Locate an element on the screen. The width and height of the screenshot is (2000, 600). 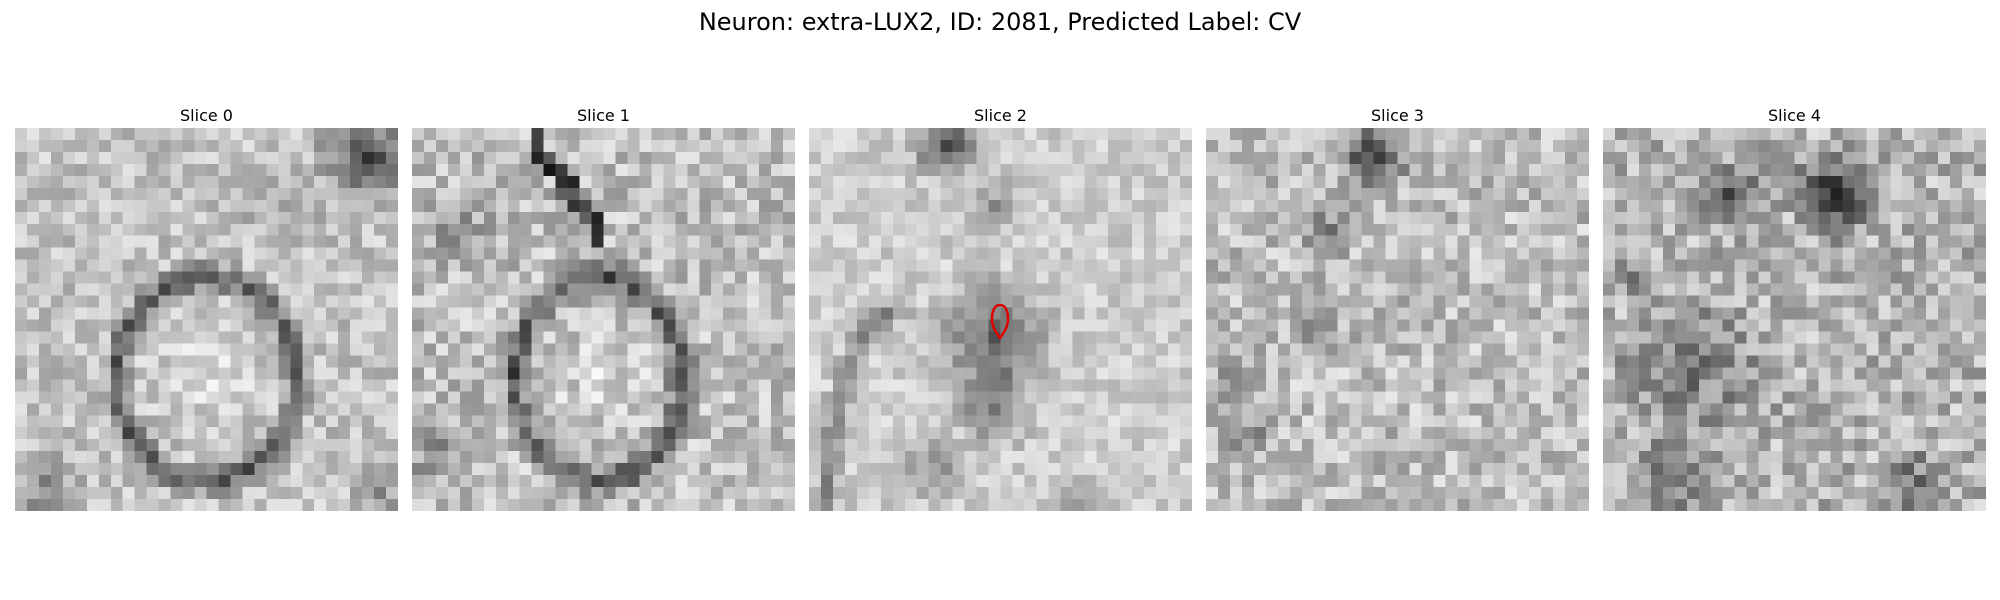
slice-panel-4: Slice 4 is located at coordinates (1794, 308).